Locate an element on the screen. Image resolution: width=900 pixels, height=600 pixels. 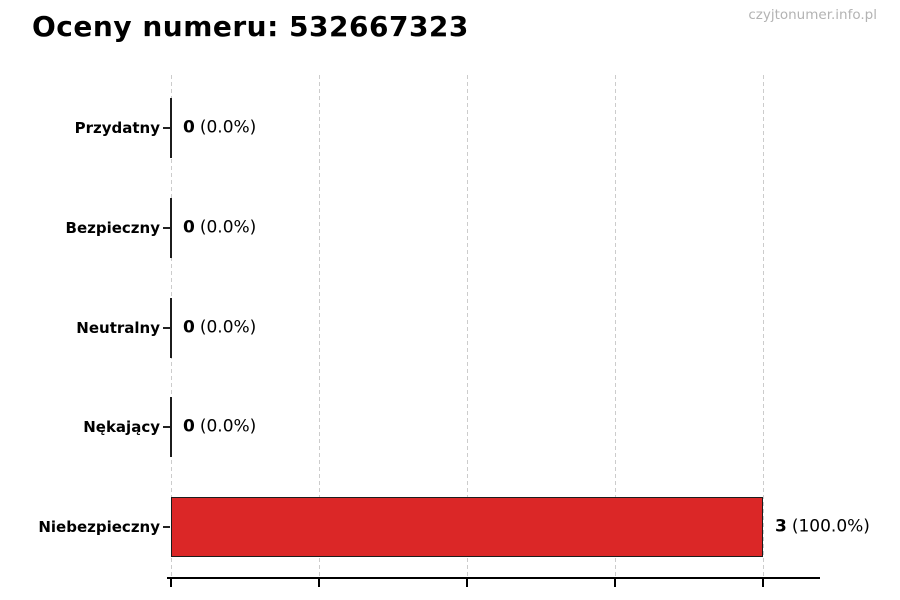
x-axis-line is located at coordinates (493, 578).